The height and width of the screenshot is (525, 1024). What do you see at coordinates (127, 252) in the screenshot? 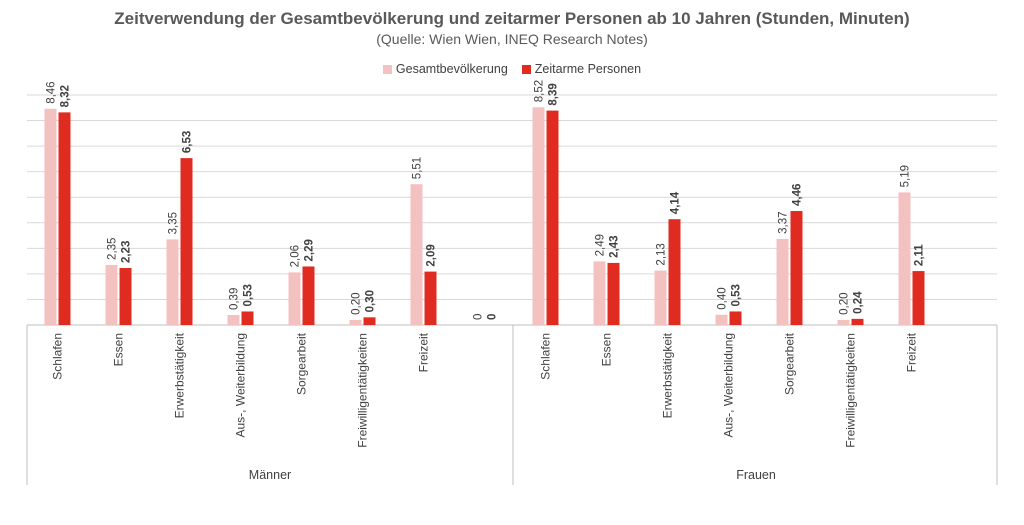
I see `data-label-zeitarm: 2,23` at bounding box center [127, 252].